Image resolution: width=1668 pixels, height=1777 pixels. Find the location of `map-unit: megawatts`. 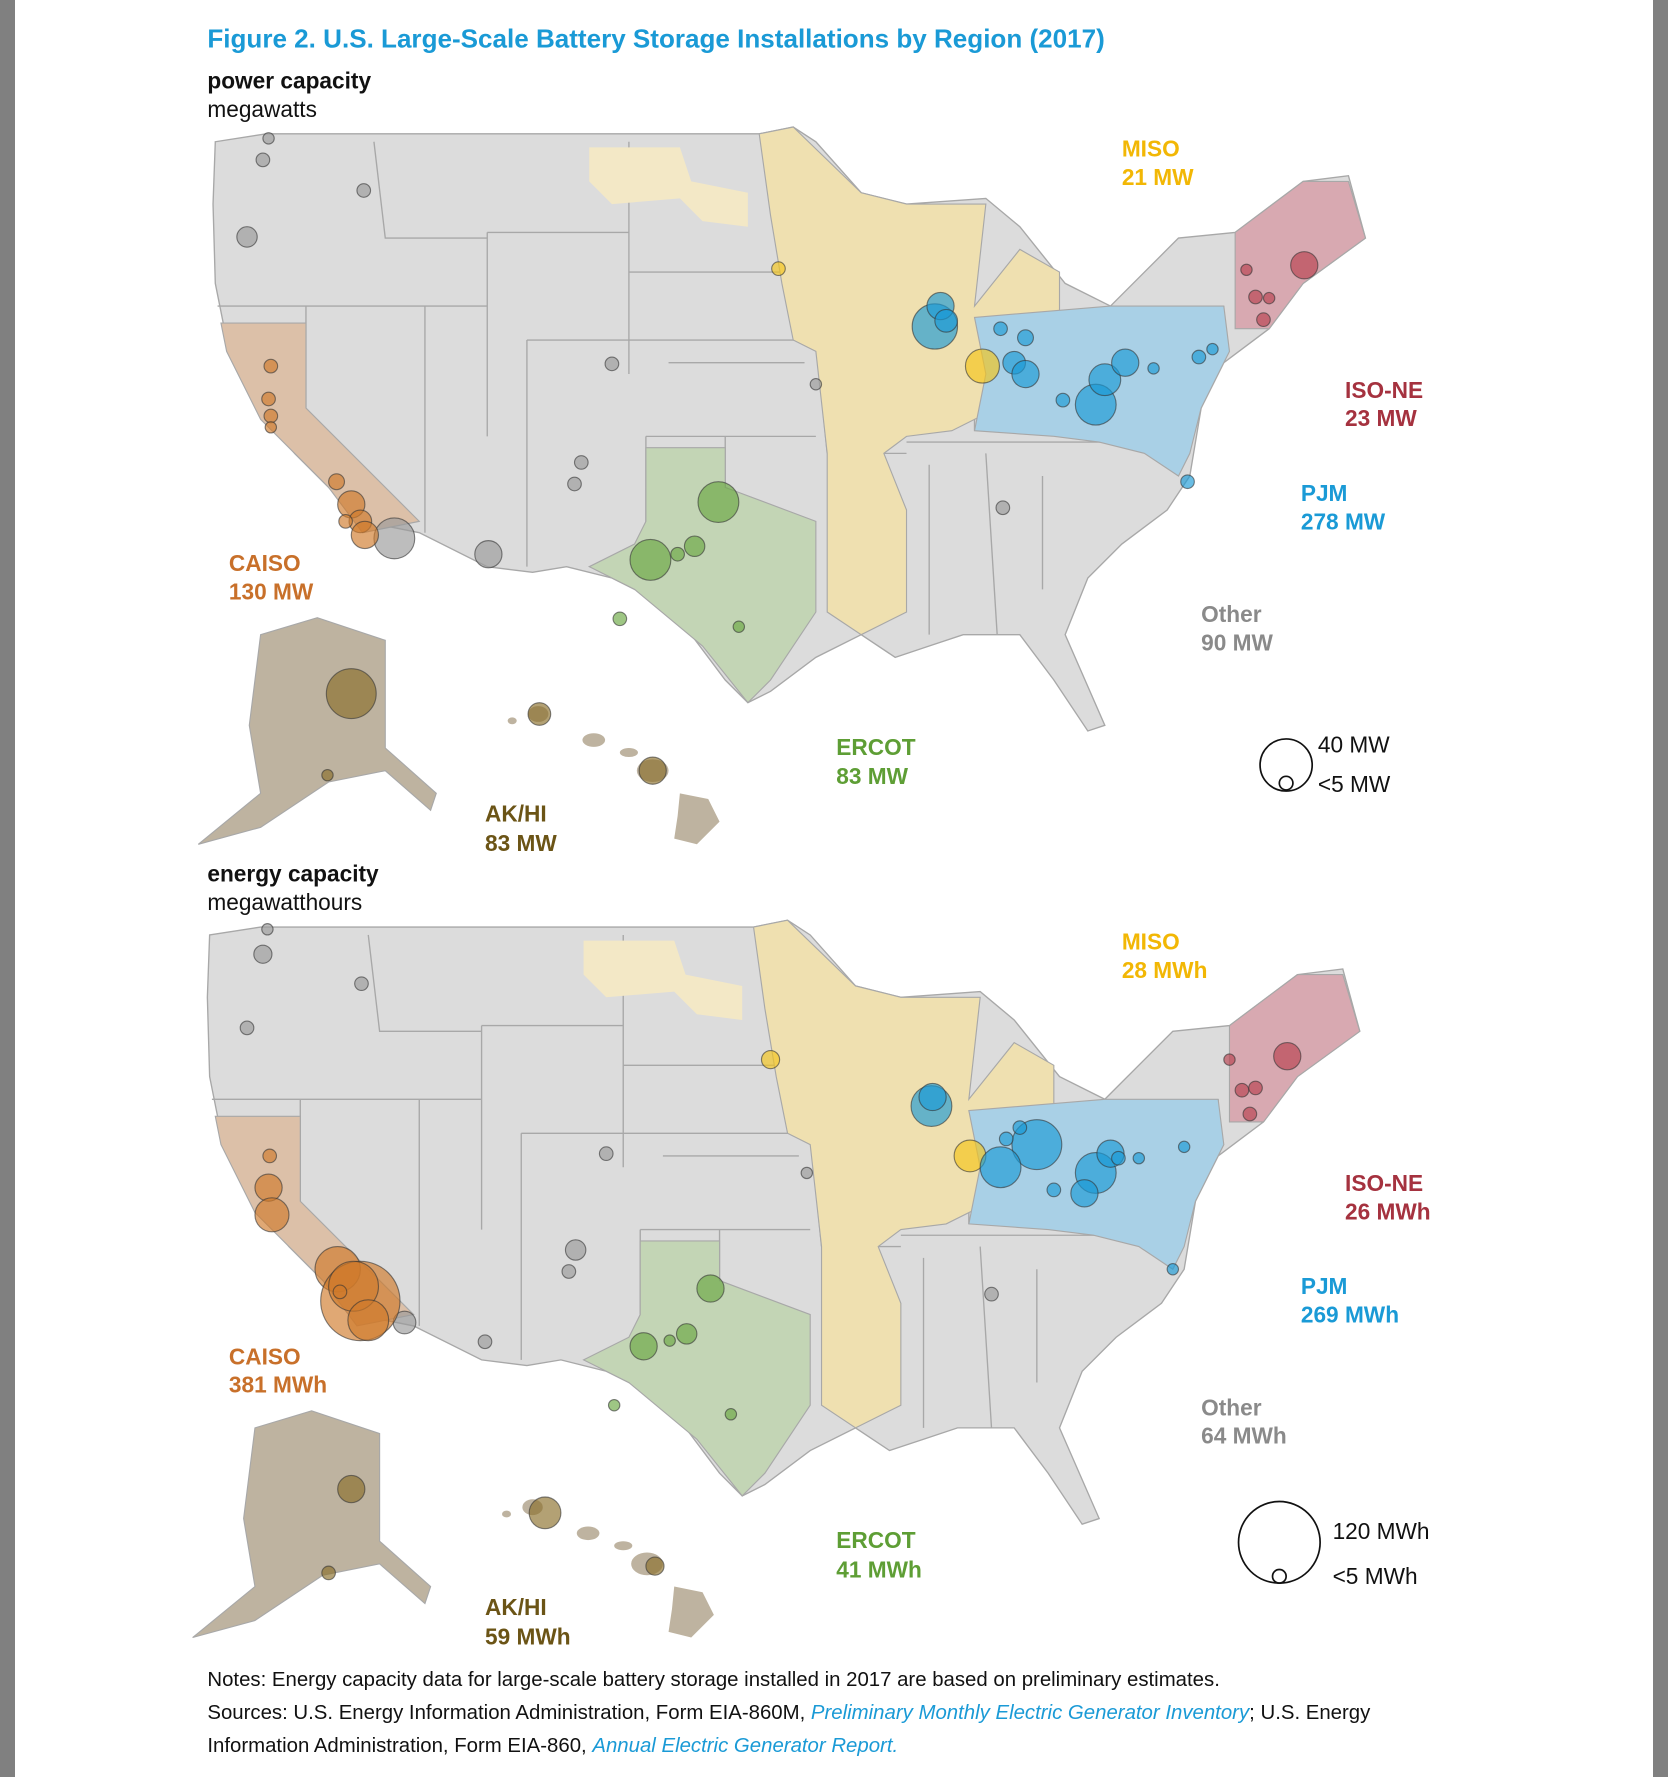

map-unit: megawatts is located at coordinates (262, 109).